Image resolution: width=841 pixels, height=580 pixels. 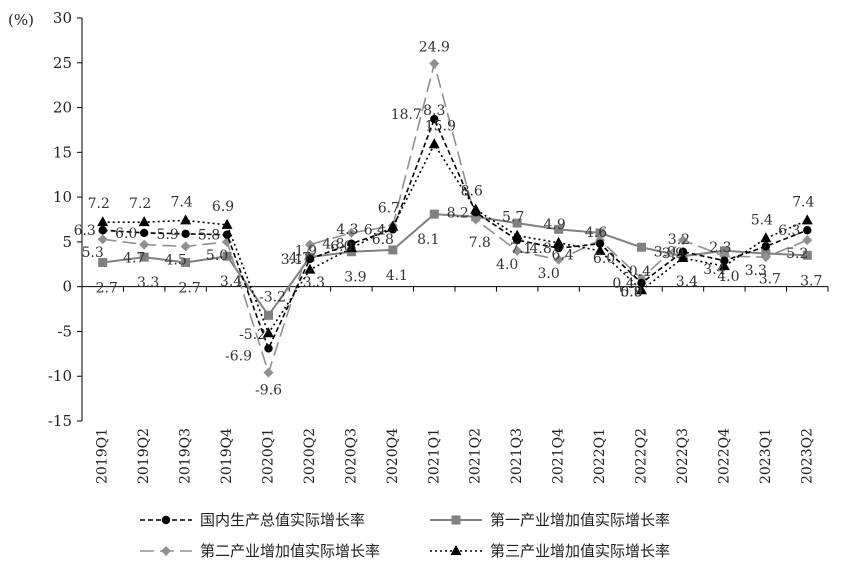 What do you see at coordinates (64, 331) in the screenshot?
I see `y-tick-label: -5` at bounding box center [64, 331].